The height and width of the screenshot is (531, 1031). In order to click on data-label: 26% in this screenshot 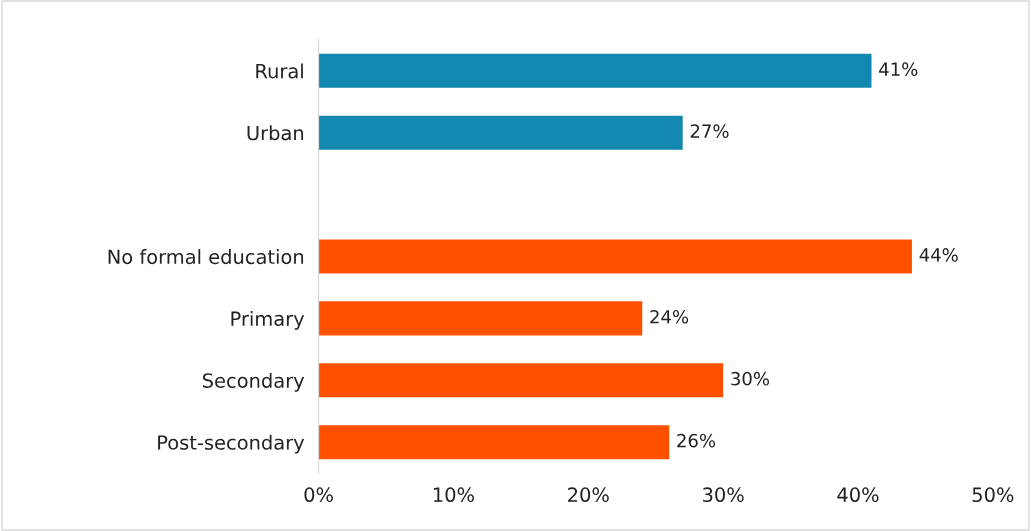, I will do `click(696, 440)`.